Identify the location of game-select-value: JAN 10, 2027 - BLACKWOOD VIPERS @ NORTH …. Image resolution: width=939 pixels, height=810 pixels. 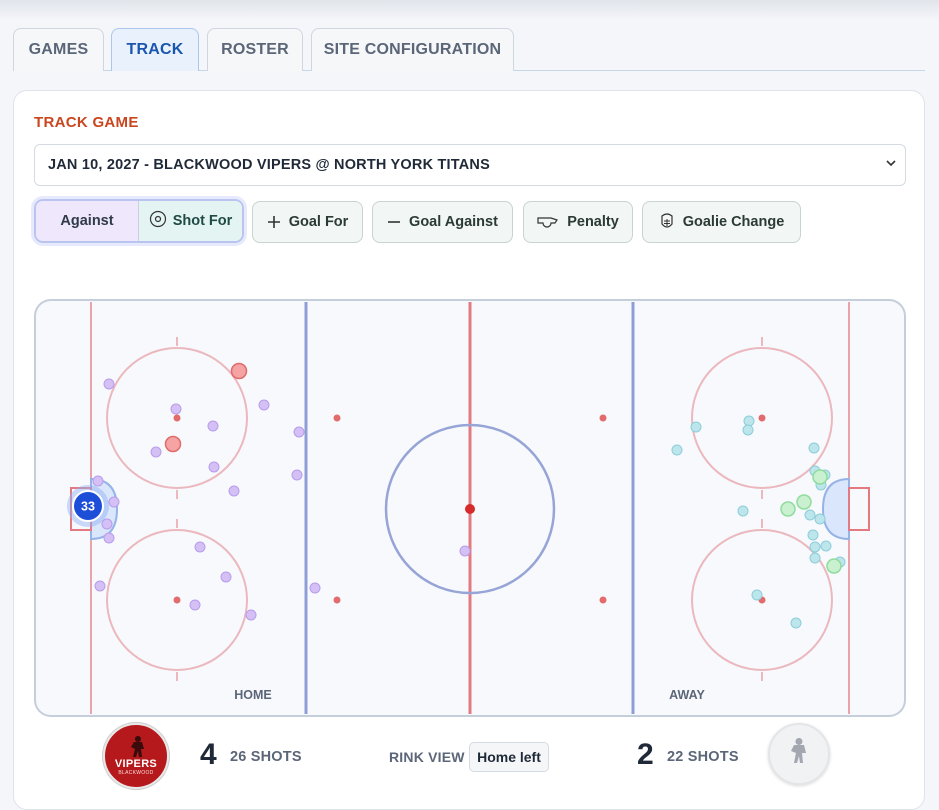
(269, 165).